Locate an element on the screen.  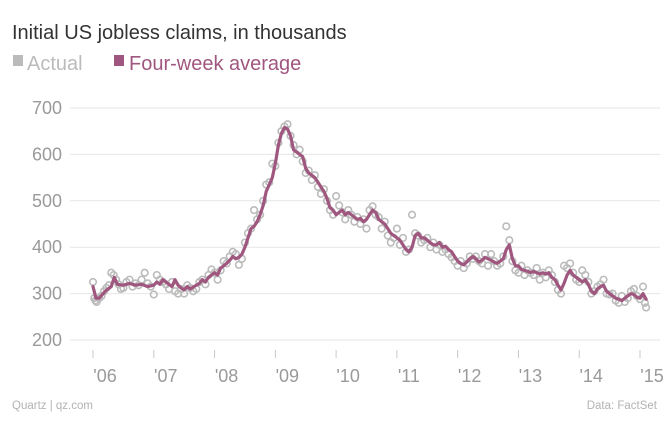
x-axis: '06 '07 '08 '09 '10 '11 '12 '13 '14 '15 is located at coordinates (378, 368).